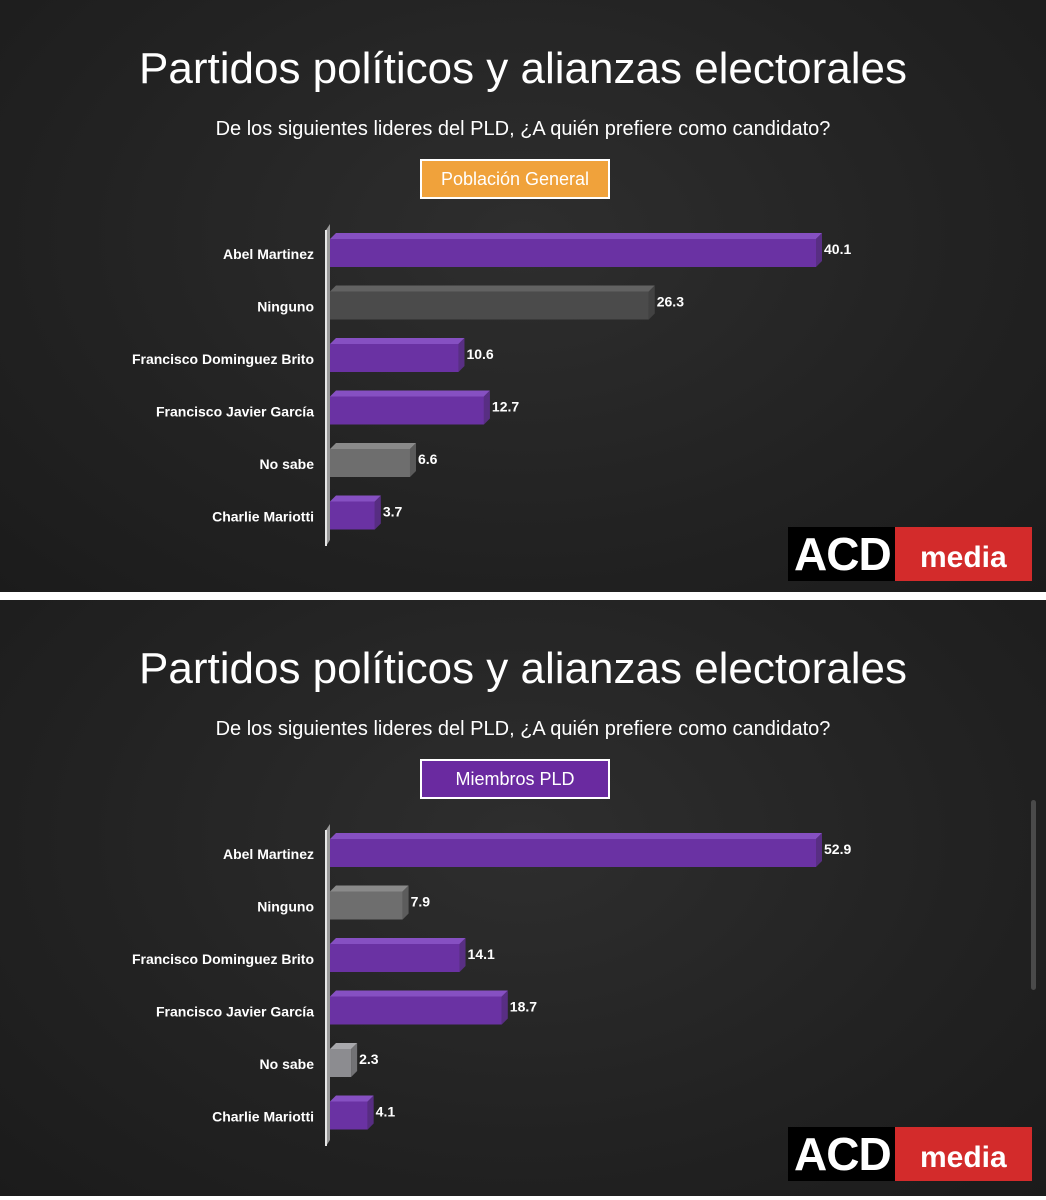 Image resolution: width=1046 pixels, height=1200 pixels. I want to click on bar-group: Charlie Mariotti 3.7, so click(307, 512).